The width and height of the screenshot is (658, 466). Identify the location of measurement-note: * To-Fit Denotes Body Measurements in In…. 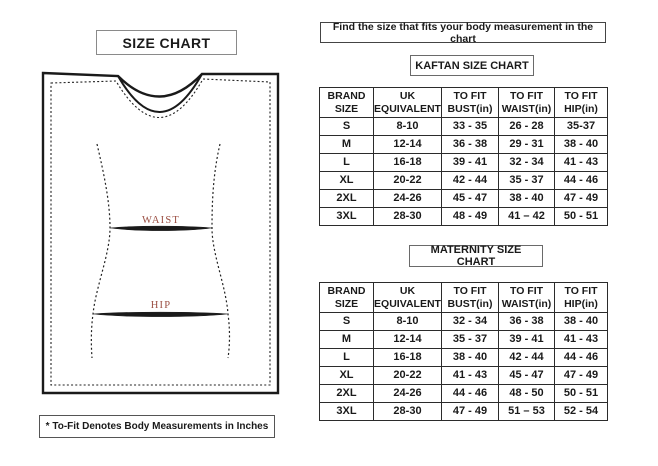
(157, 426).